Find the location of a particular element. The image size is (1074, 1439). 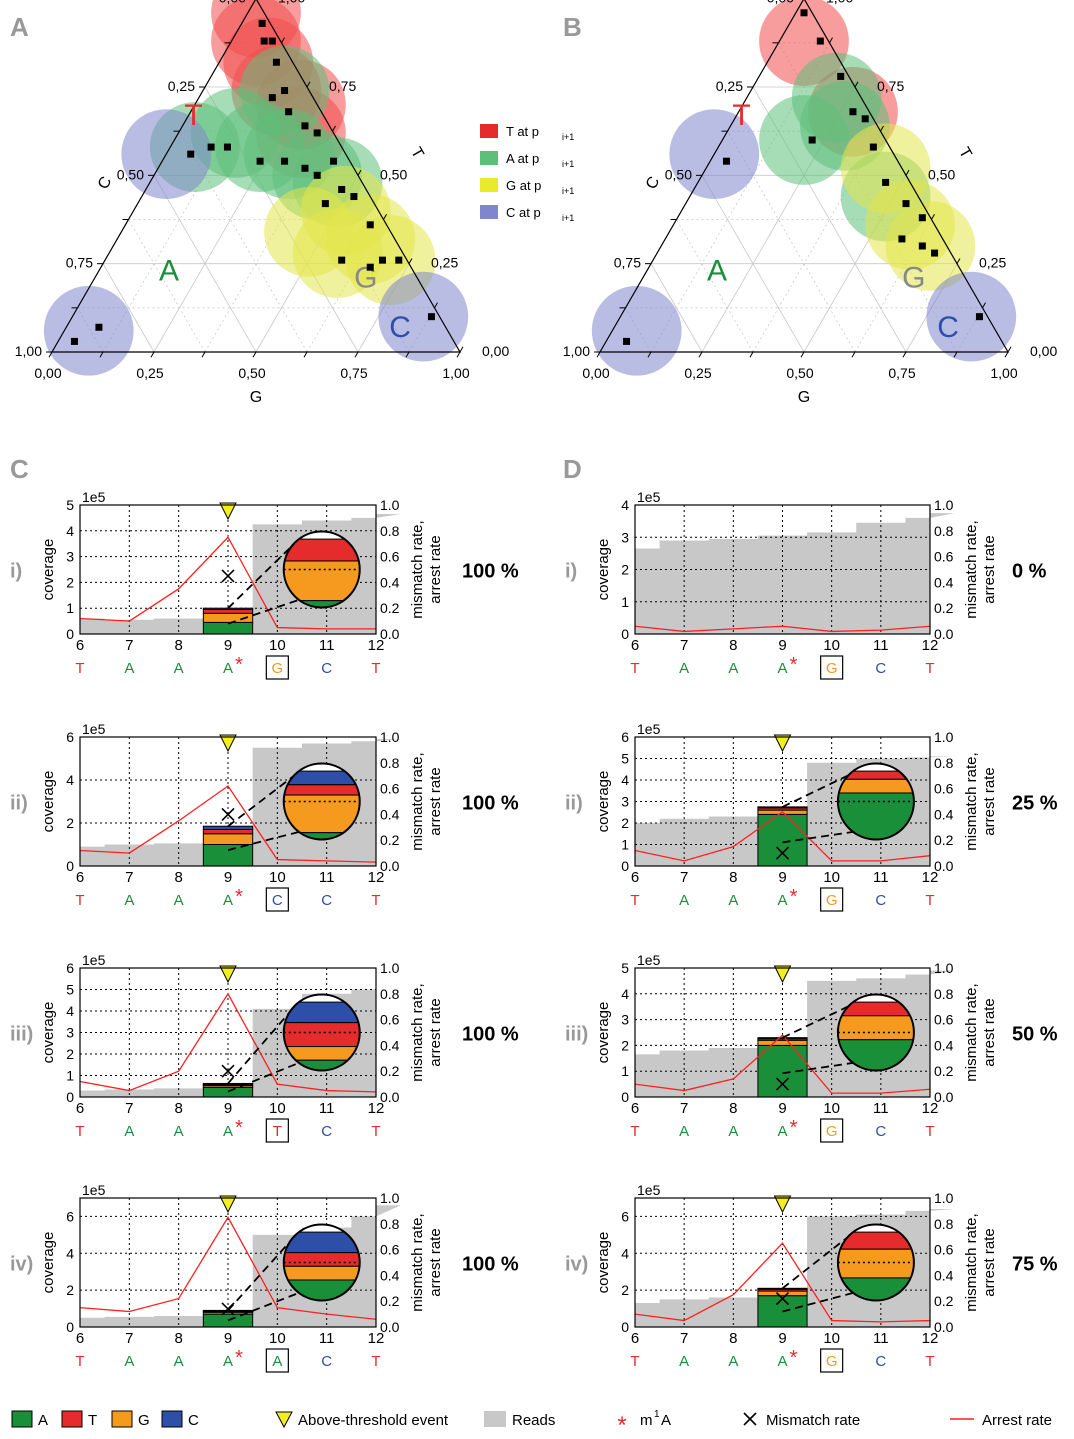

x-tick-label: 9 is located at coordinates (782, 1108).